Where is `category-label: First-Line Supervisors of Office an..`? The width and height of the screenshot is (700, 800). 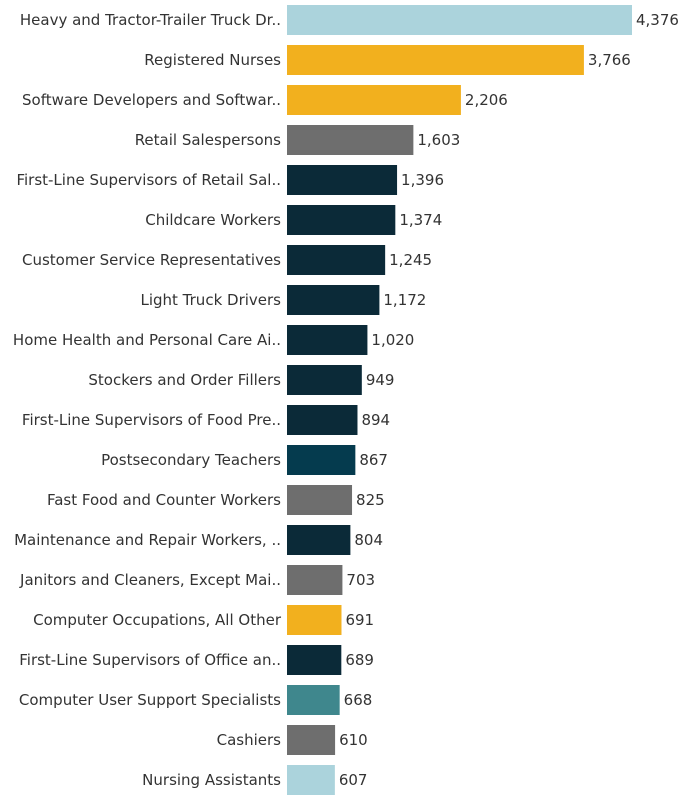 category-label: First-Line Supervisors of Office an.. is located at coordinates (150, 660).